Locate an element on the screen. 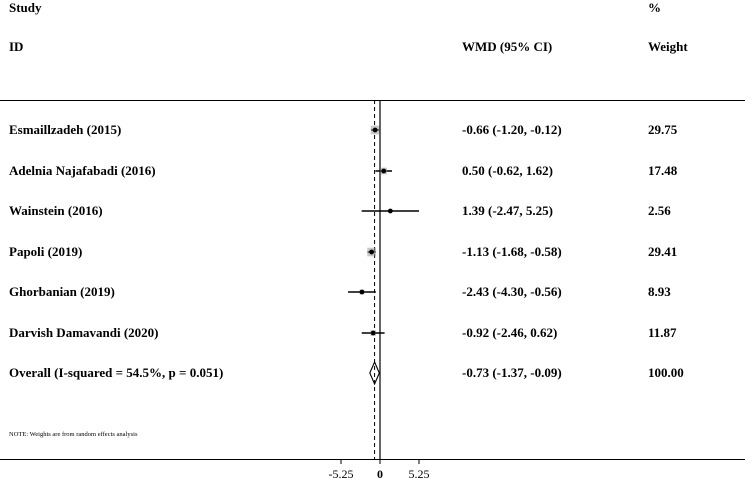 The height and width of the screenshot is (482, 745). study-label: Papoli (2019) is located at coordinates (46, 251).